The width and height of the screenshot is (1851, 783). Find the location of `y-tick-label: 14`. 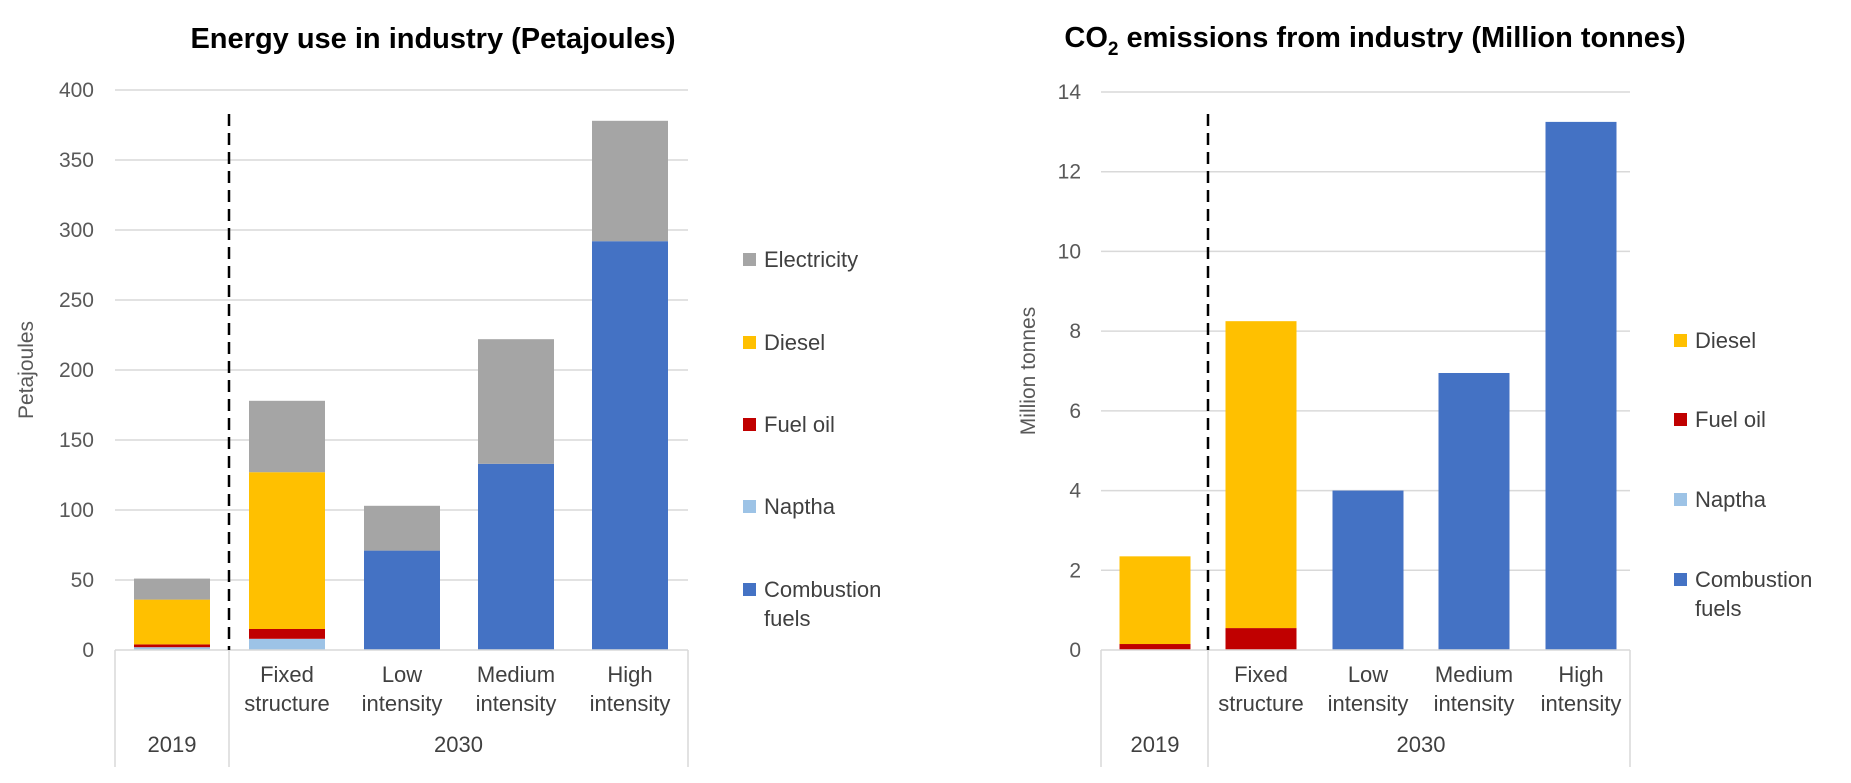

y-tick-label: 14 is located at coordinates (1070, 92).